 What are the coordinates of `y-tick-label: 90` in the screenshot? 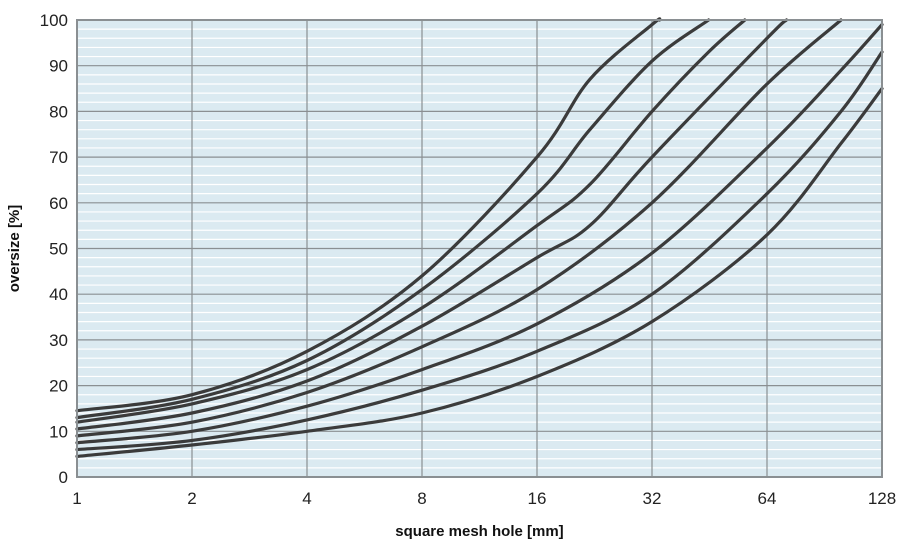 It's located at (58, 66).